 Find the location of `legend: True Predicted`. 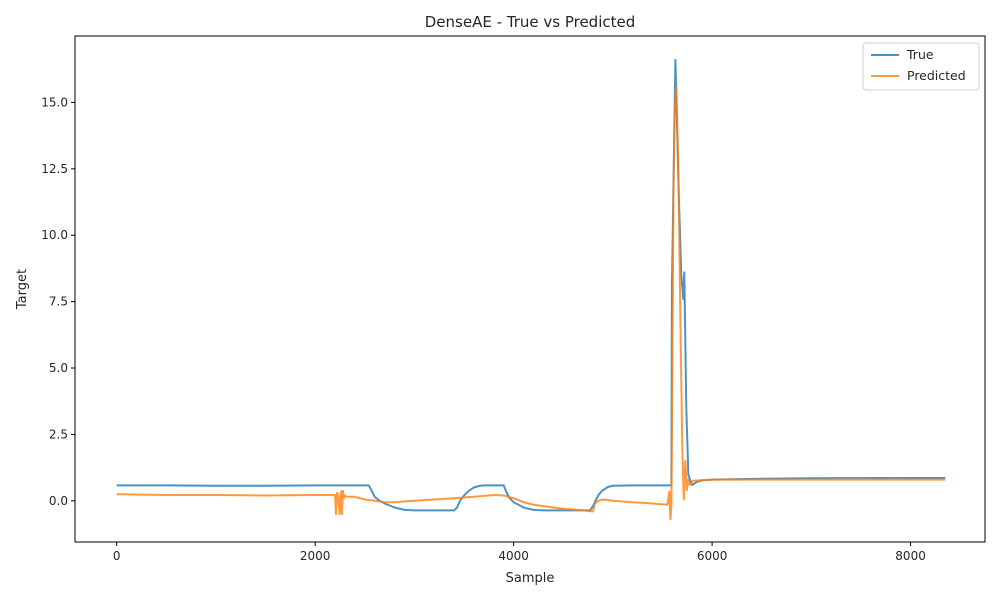

legend: True Predicted is located at coordinates (921, 66).